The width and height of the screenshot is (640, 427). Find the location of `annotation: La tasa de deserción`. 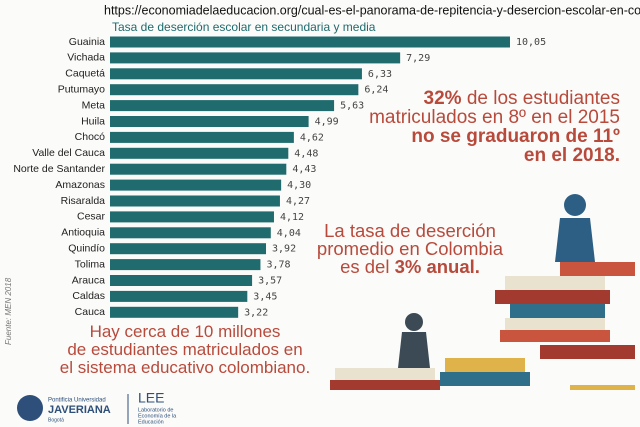

annotation: La tasa de deserción is located at coordinates (410, 230).